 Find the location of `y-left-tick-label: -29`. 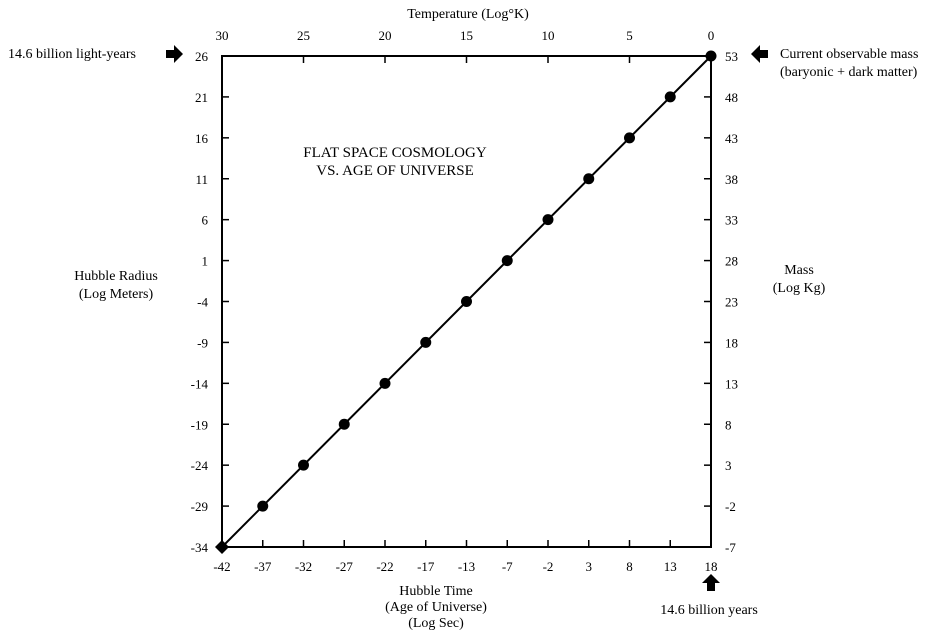

y-left-tick-label: -29 is located at coordinates (199, 506).